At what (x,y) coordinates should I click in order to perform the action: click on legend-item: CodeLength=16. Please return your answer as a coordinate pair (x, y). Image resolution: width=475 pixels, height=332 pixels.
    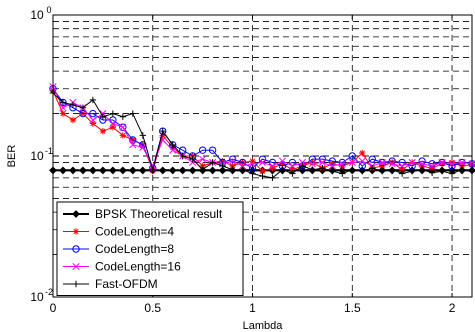
    Looking at the image, I should click on (122, 267).